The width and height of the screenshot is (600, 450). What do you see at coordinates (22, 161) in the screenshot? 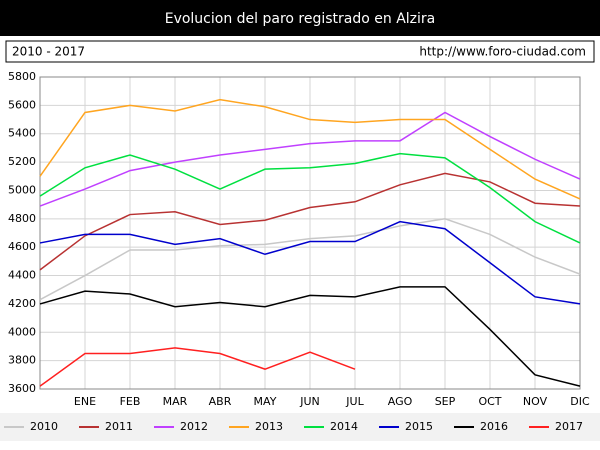
I see `y-tick-label: 5200` at bounding box center [22, 161].